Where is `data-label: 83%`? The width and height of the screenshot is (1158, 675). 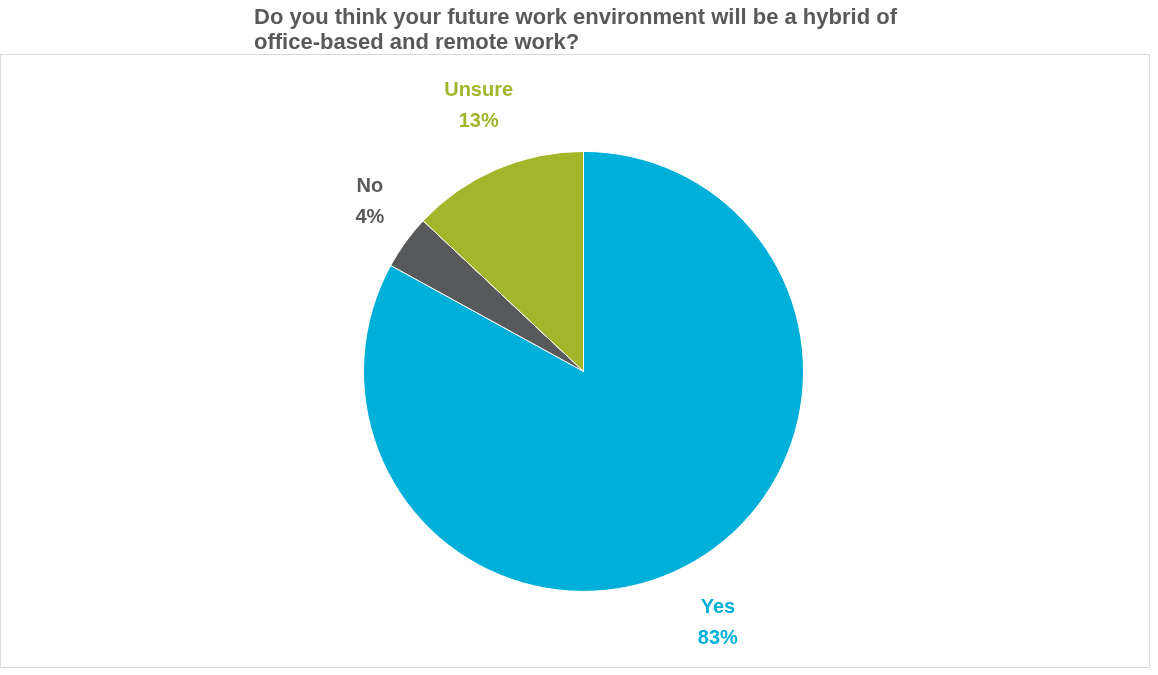 data-label: 83% is located at coordinates (718, 636).